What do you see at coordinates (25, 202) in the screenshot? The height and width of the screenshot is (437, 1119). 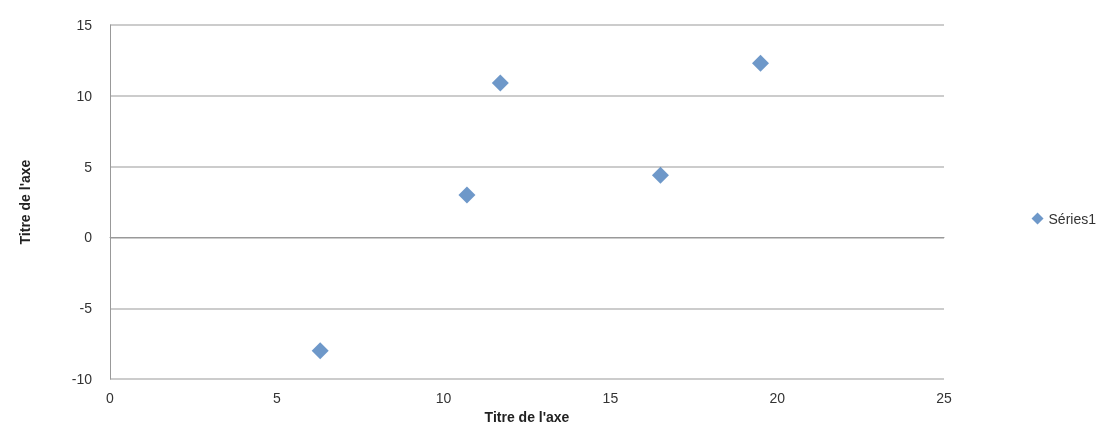 I see `y-axis-title: Titre de l'axe` at bounding box center [25, 202].